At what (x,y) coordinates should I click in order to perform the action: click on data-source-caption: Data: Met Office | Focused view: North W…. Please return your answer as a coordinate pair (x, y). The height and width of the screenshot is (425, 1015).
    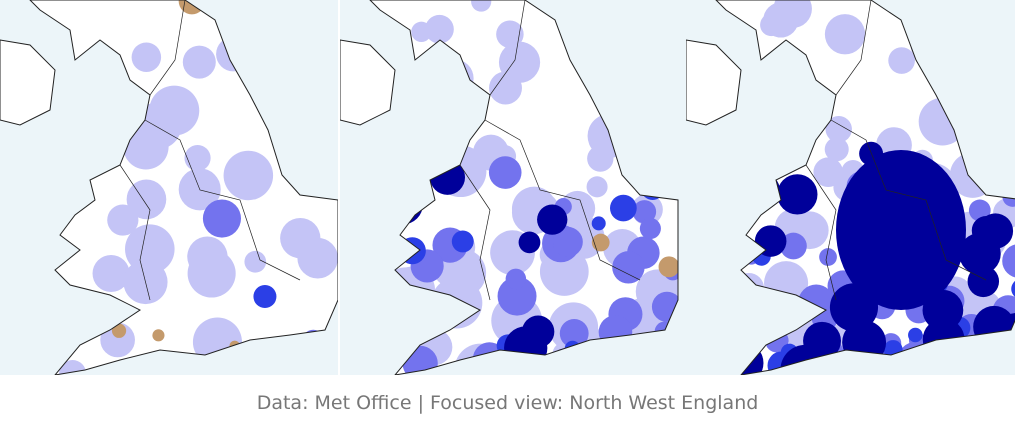
    Looking at the image, I should click on (507, 403).